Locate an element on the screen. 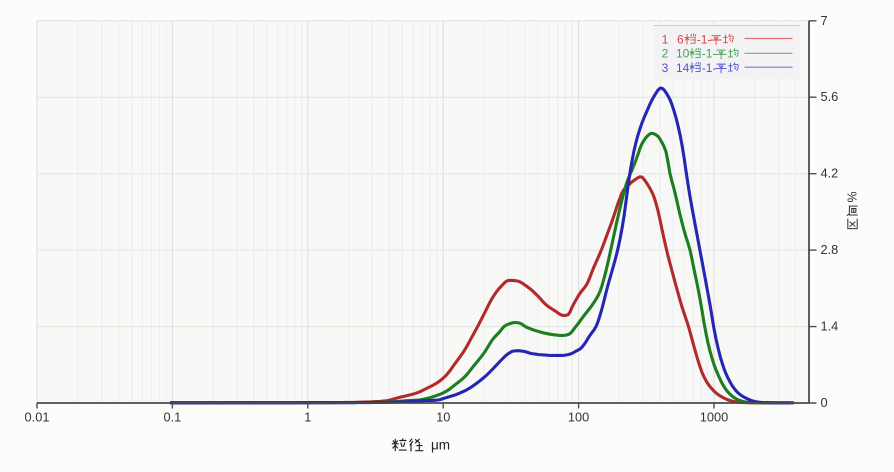  svg-text: 0.1 is located at coordinates (173, 417).